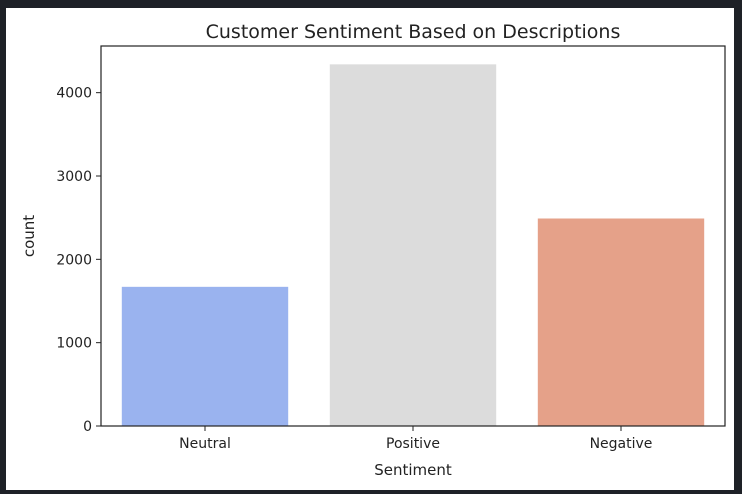 This screenshot has width=742, height=494. What do you see at coordinates (205, 444) in the screenshot?
I see `x-tick-label: Neutral` at bounding box center [205, 444].